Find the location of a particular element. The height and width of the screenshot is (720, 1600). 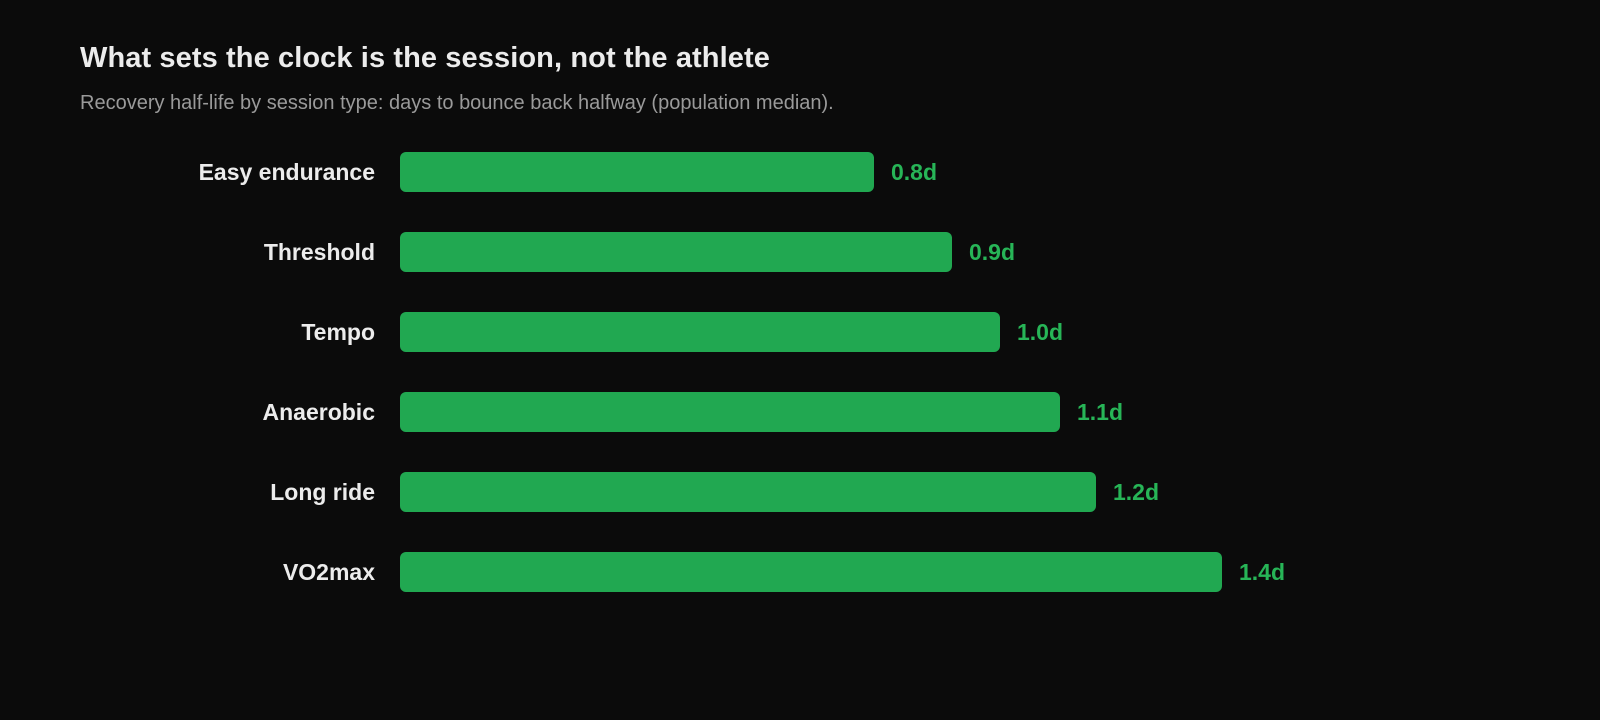

value-label: 1.2d is located at coordinates (1136, 492).